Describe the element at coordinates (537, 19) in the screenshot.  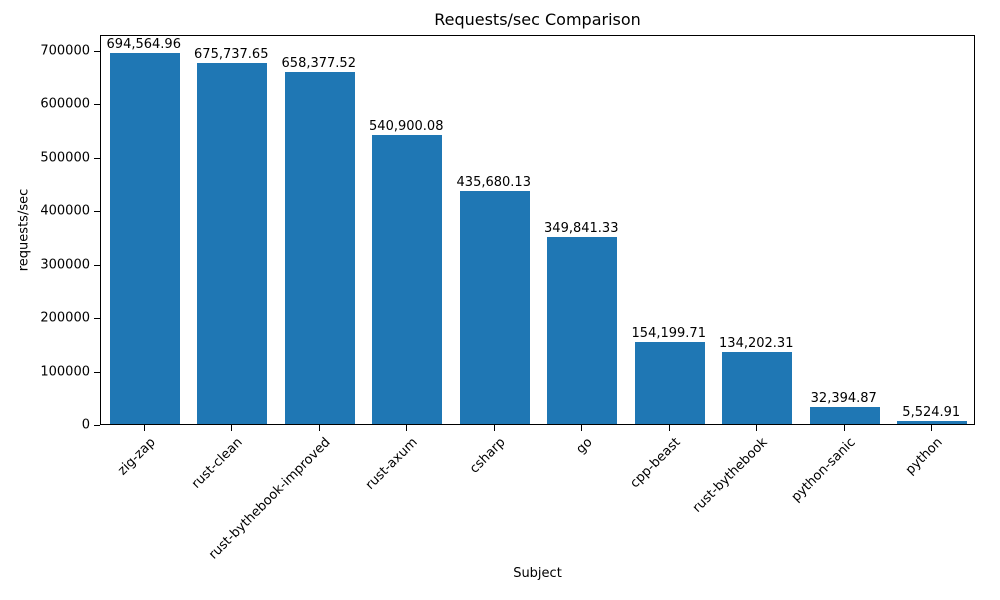
I see `chart-title: Requests/sec Comparison` at that location.